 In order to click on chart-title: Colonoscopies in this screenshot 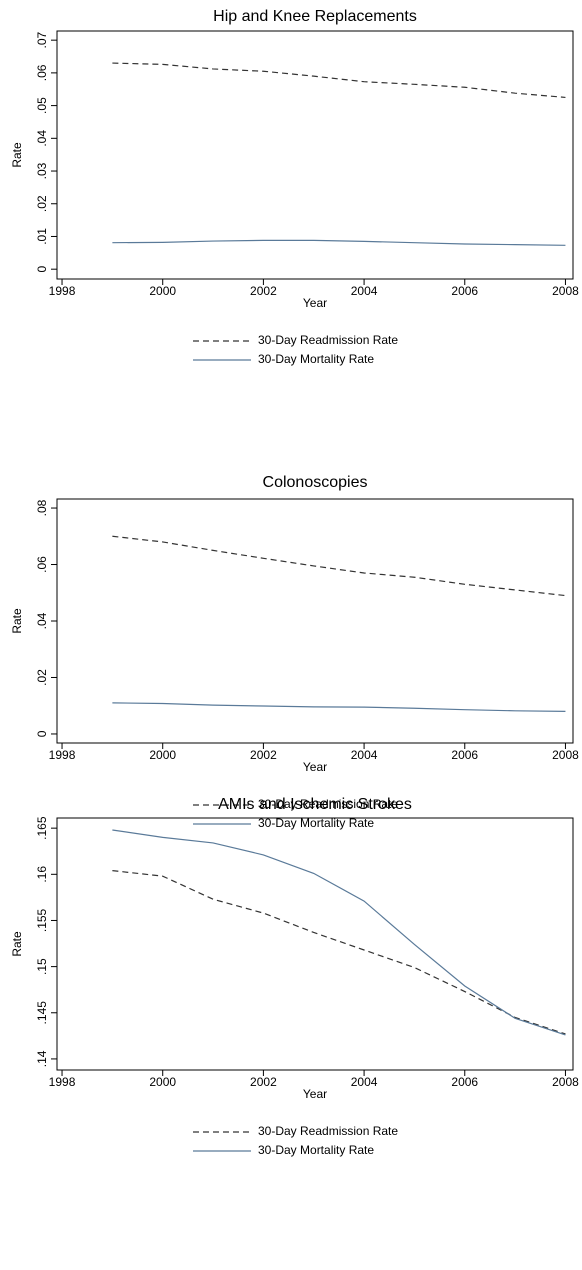, I will do `click(315, 482)`.